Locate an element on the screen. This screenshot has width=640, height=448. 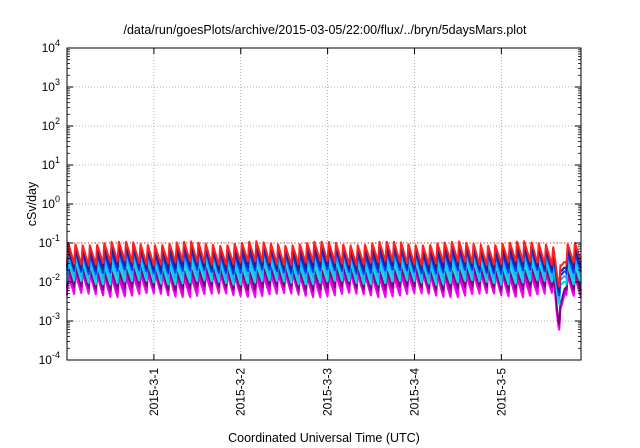
x-tick-label: 2015-3-1 is located at coordinates (154, 392).